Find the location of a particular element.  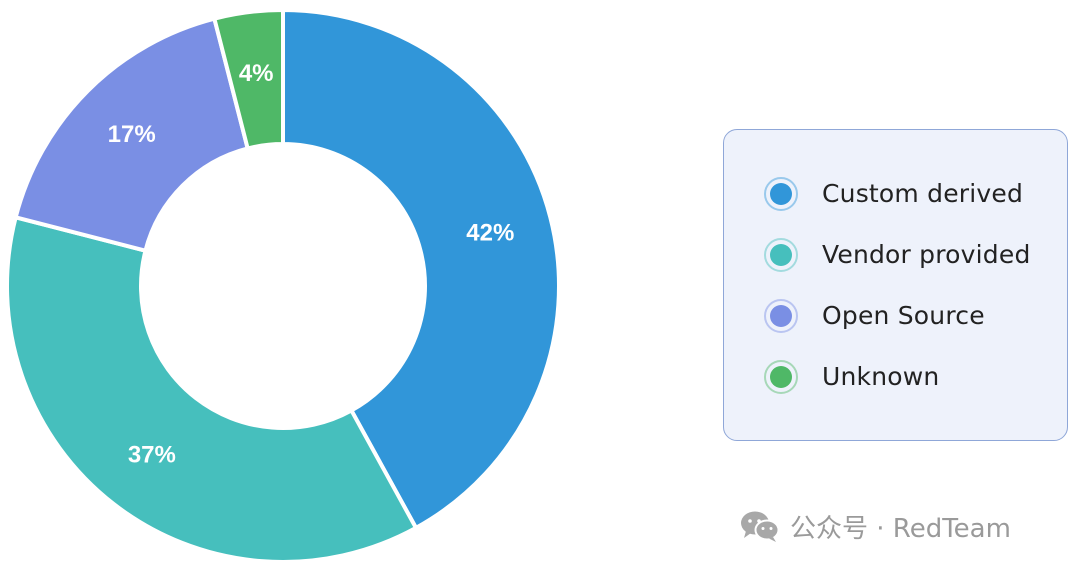

legend-item-open-source: Open Source is located at coordinates (915, 315).